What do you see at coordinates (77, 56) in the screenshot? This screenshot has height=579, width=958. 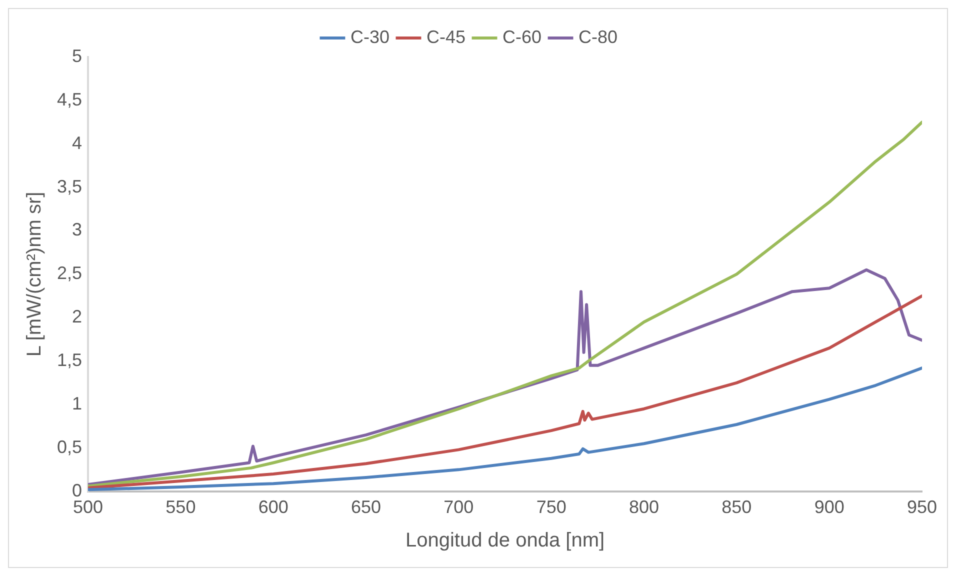 I see `y-tick-label: 5` at bounding box center [77, 56].